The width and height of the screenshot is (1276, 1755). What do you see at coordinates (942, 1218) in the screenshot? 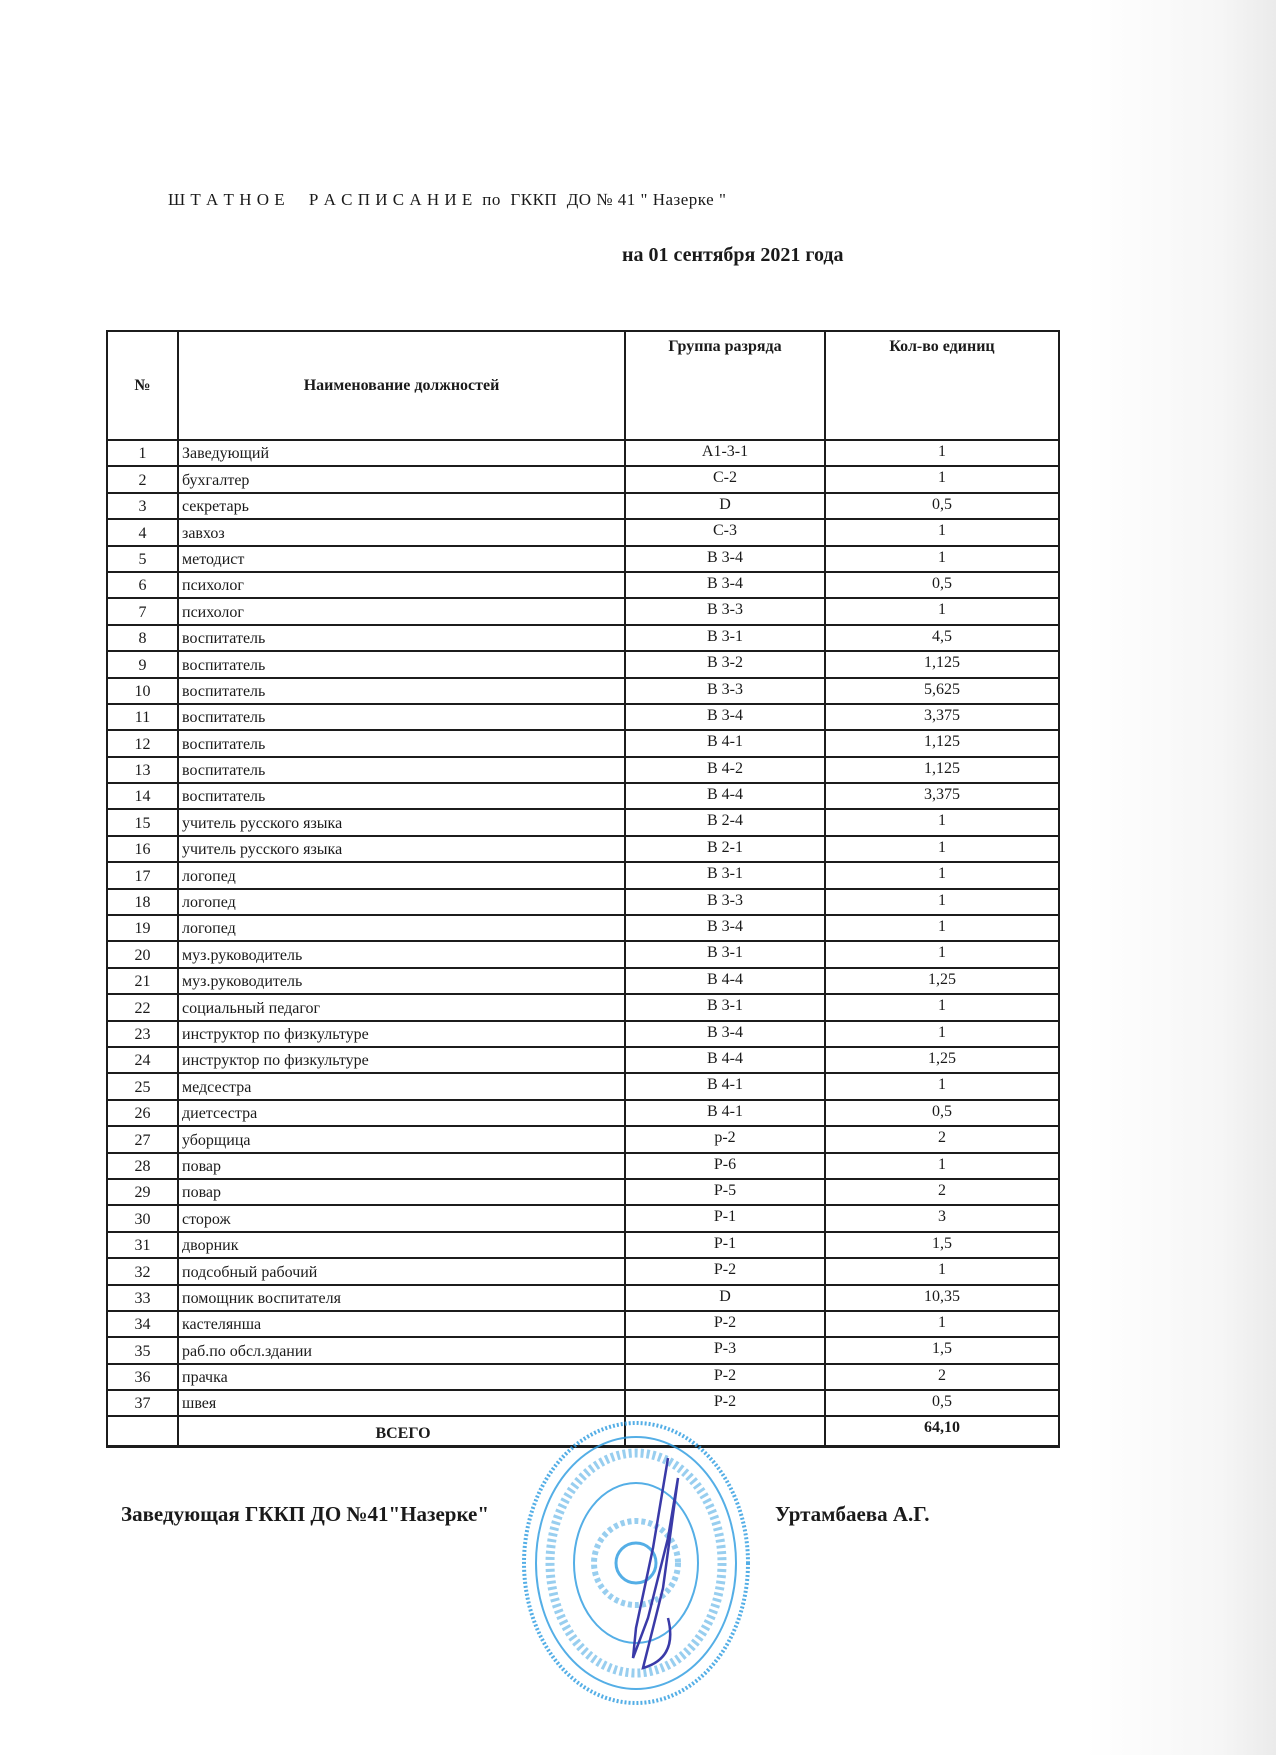
I see `unit-count: 3` at bounding box center [942, 1218].